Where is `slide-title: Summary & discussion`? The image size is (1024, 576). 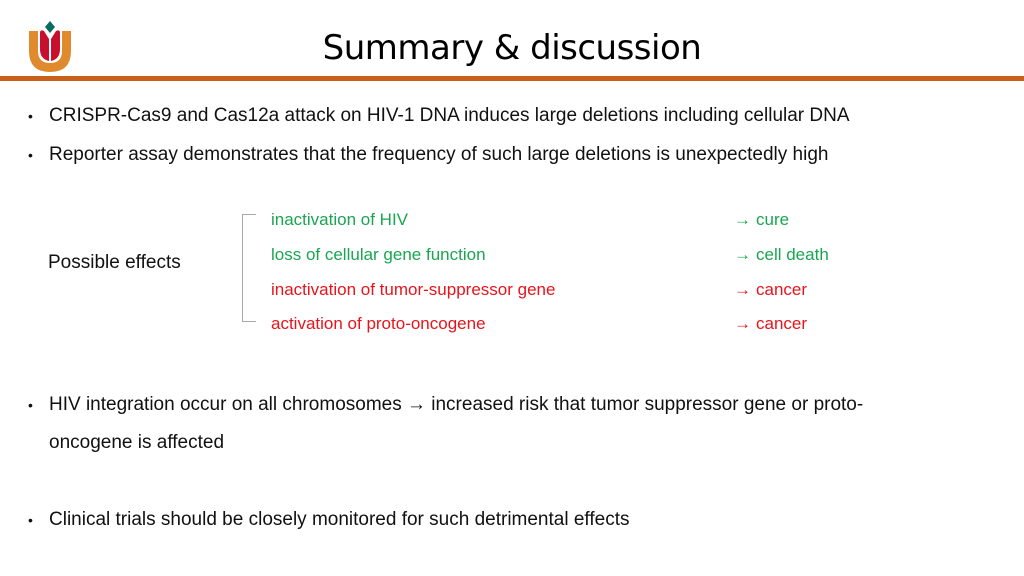
slide-title: Summary & discussion is located at coordinates (512, 48).